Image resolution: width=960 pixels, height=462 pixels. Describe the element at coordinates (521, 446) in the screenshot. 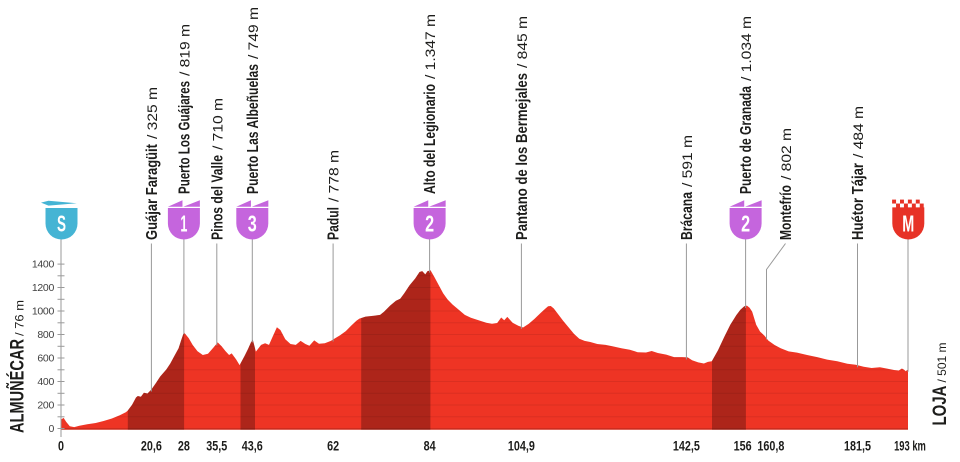

I see `svg-text: 104,9` at that location.